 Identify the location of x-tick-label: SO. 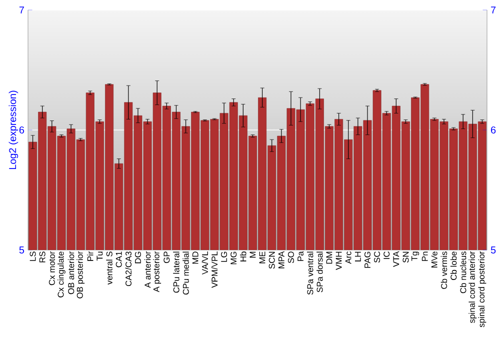
(291, 258).